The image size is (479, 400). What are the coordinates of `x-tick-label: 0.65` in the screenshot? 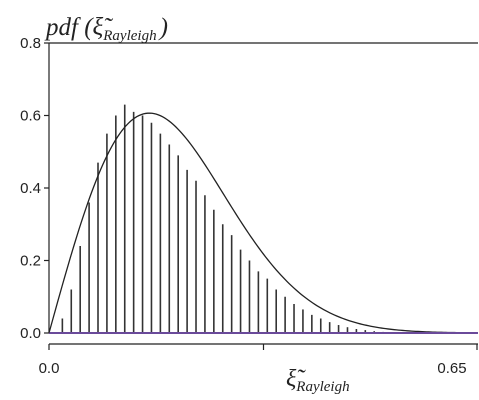 It's located at (451, 368).